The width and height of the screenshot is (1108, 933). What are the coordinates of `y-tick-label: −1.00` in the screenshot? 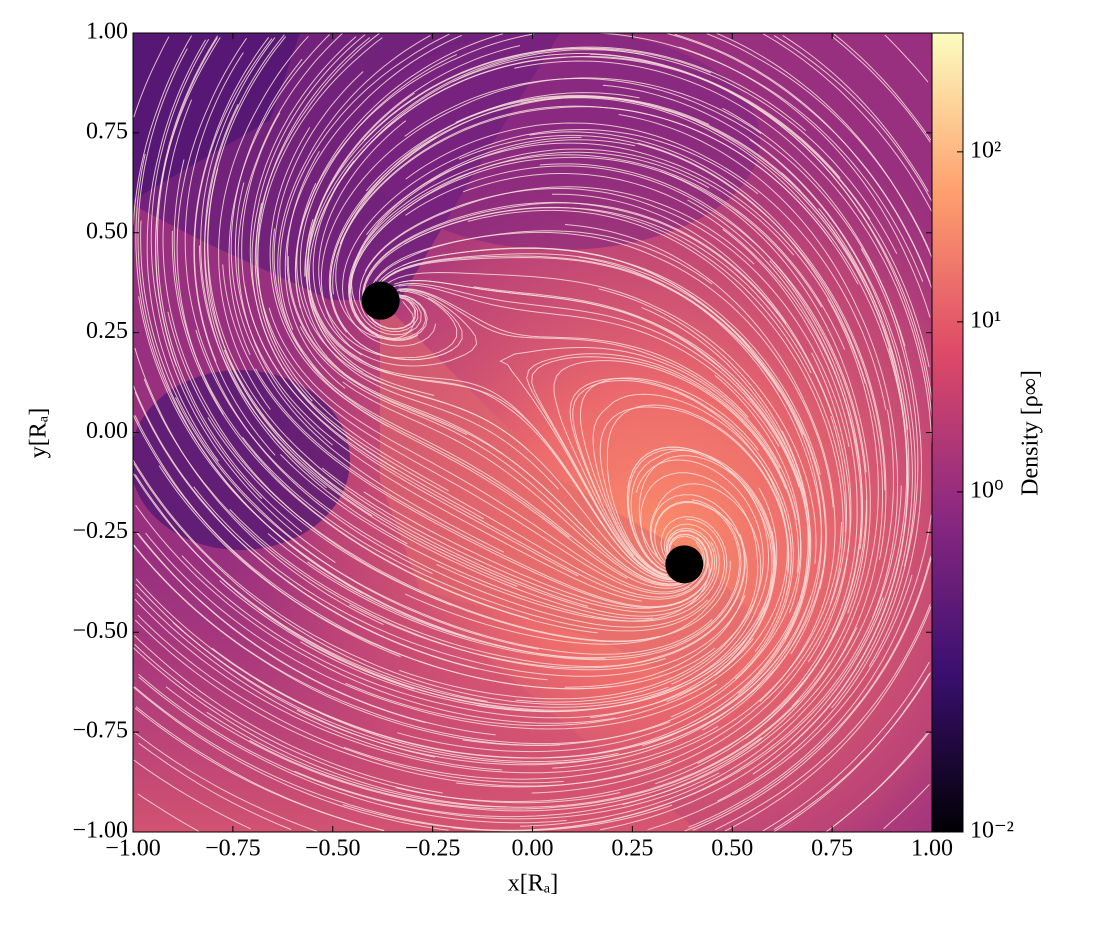 It's located at (100, 831).